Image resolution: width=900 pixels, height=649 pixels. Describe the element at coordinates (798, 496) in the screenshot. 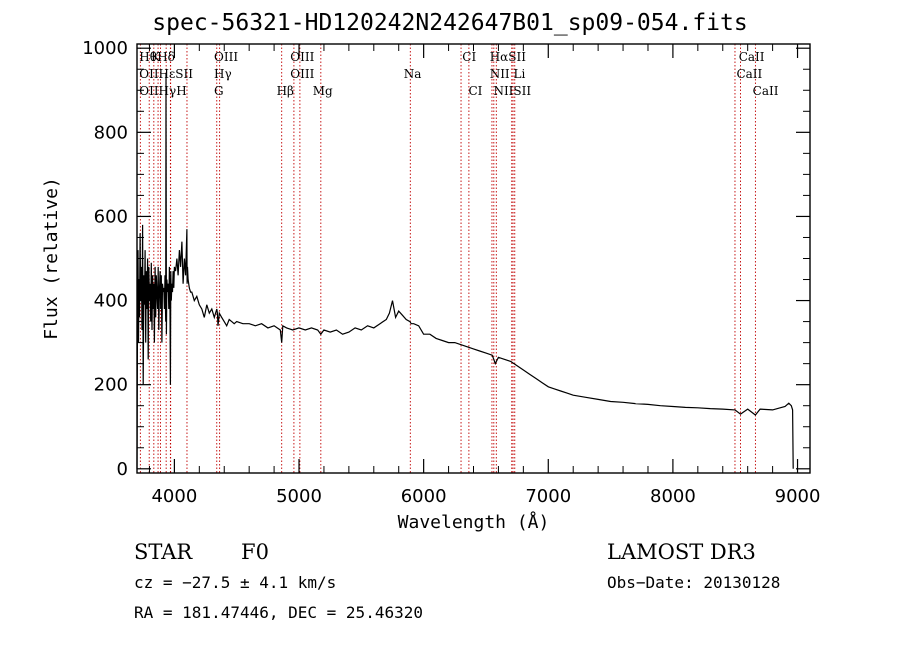

I see `x-tick-label: 9000` at that location.